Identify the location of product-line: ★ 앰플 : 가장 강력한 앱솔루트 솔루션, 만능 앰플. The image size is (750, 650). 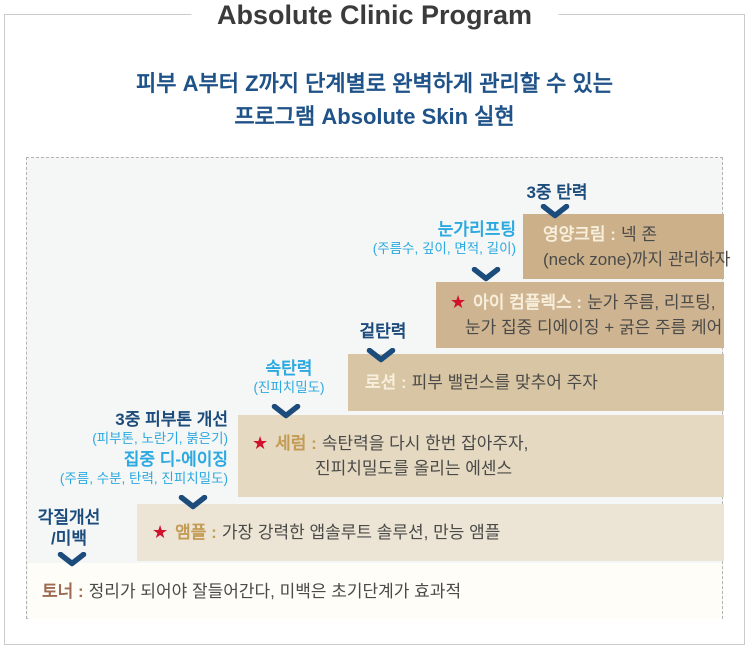
(438, 532).